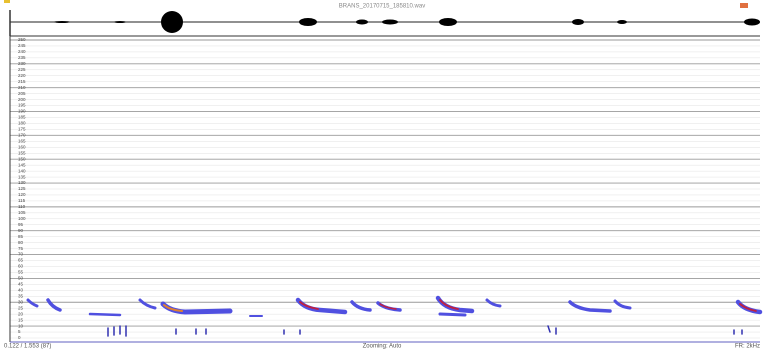 This screenshot has height=350, width=764. What do you see at coordinates (21, 260) in the screenshot?
I see `frequency-tick-label: 65` at bounding box center [21, 260].